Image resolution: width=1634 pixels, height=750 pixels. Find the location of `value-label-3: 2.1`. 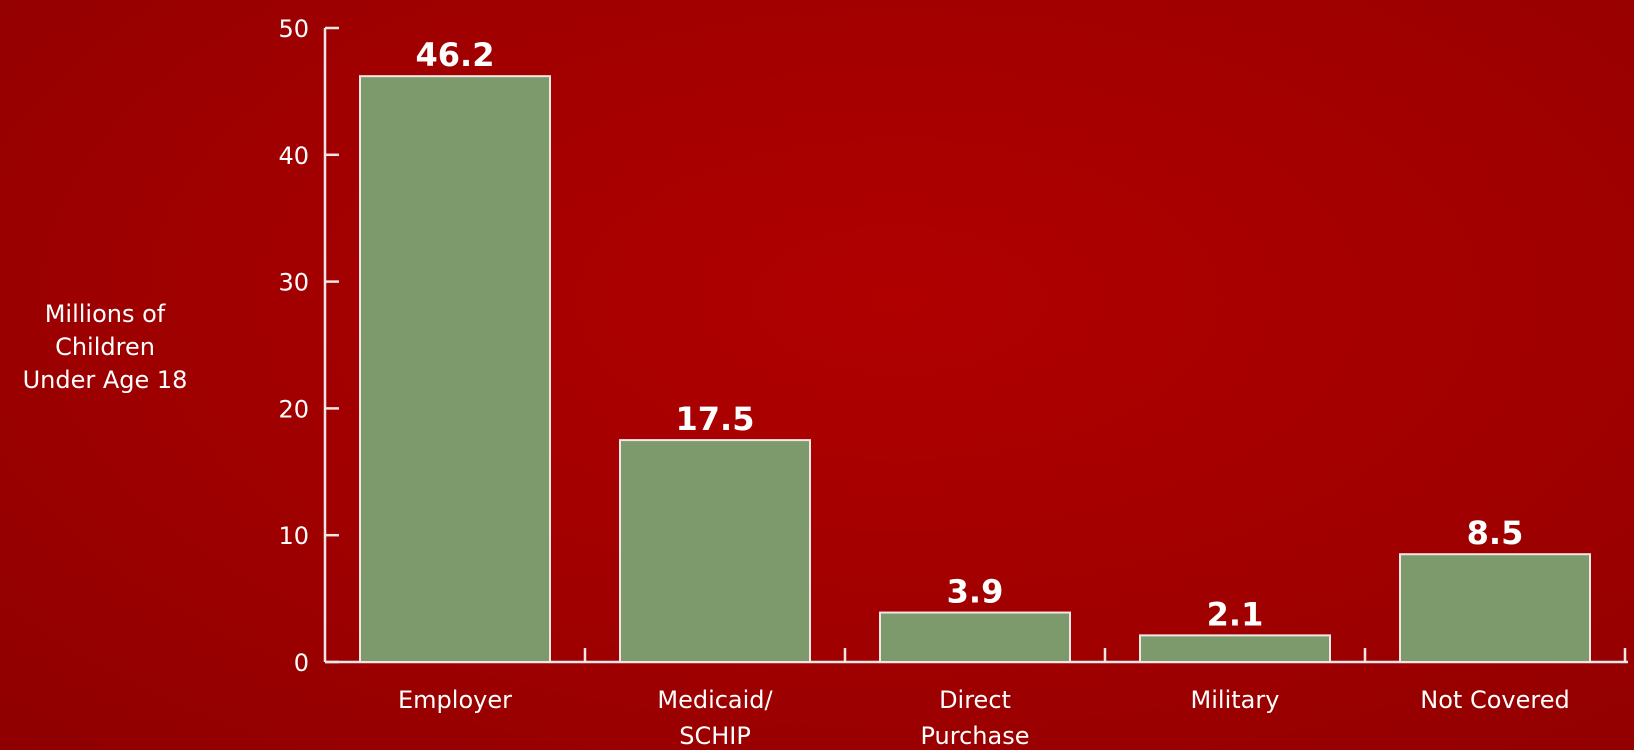

value-label-3: 2.1 is located at coordinates (1235, 614).